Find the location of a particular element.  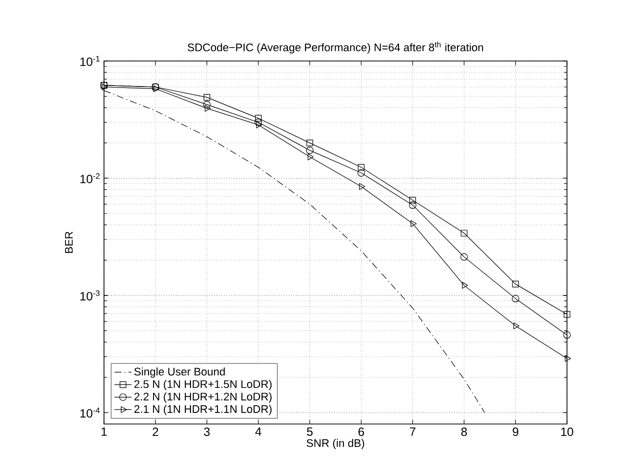

y-axis-title: BER is located at coordinates (69, 242).